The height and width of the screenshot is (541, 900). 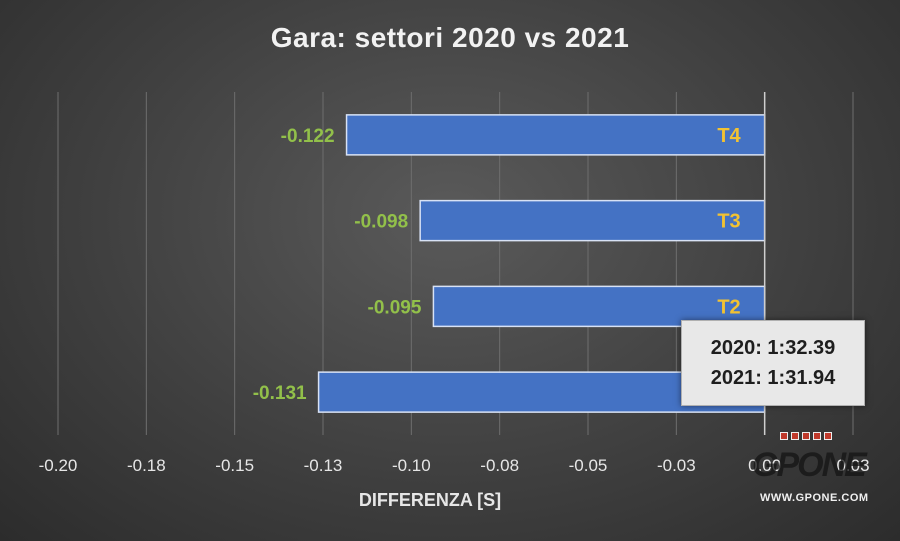 I want to click on bar-category-label: T2, so click(x=728, y=307).